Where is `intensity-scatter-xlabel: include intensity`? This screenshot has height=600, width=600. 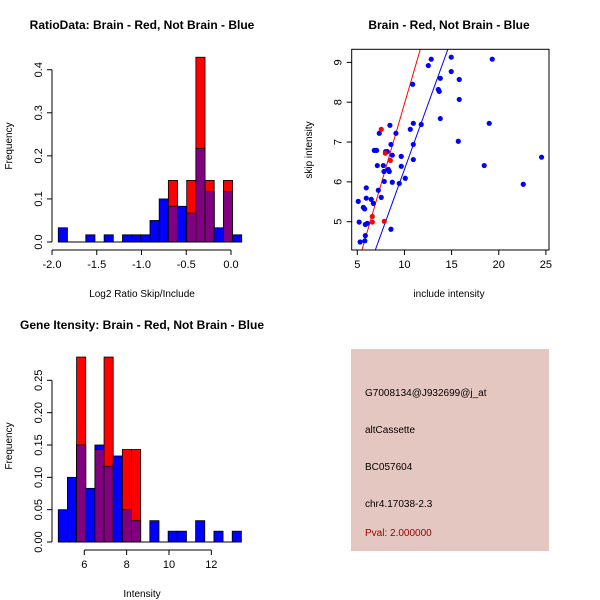 intensity-scatter-xlabel: include intensity is located at coordinates (448, 294).